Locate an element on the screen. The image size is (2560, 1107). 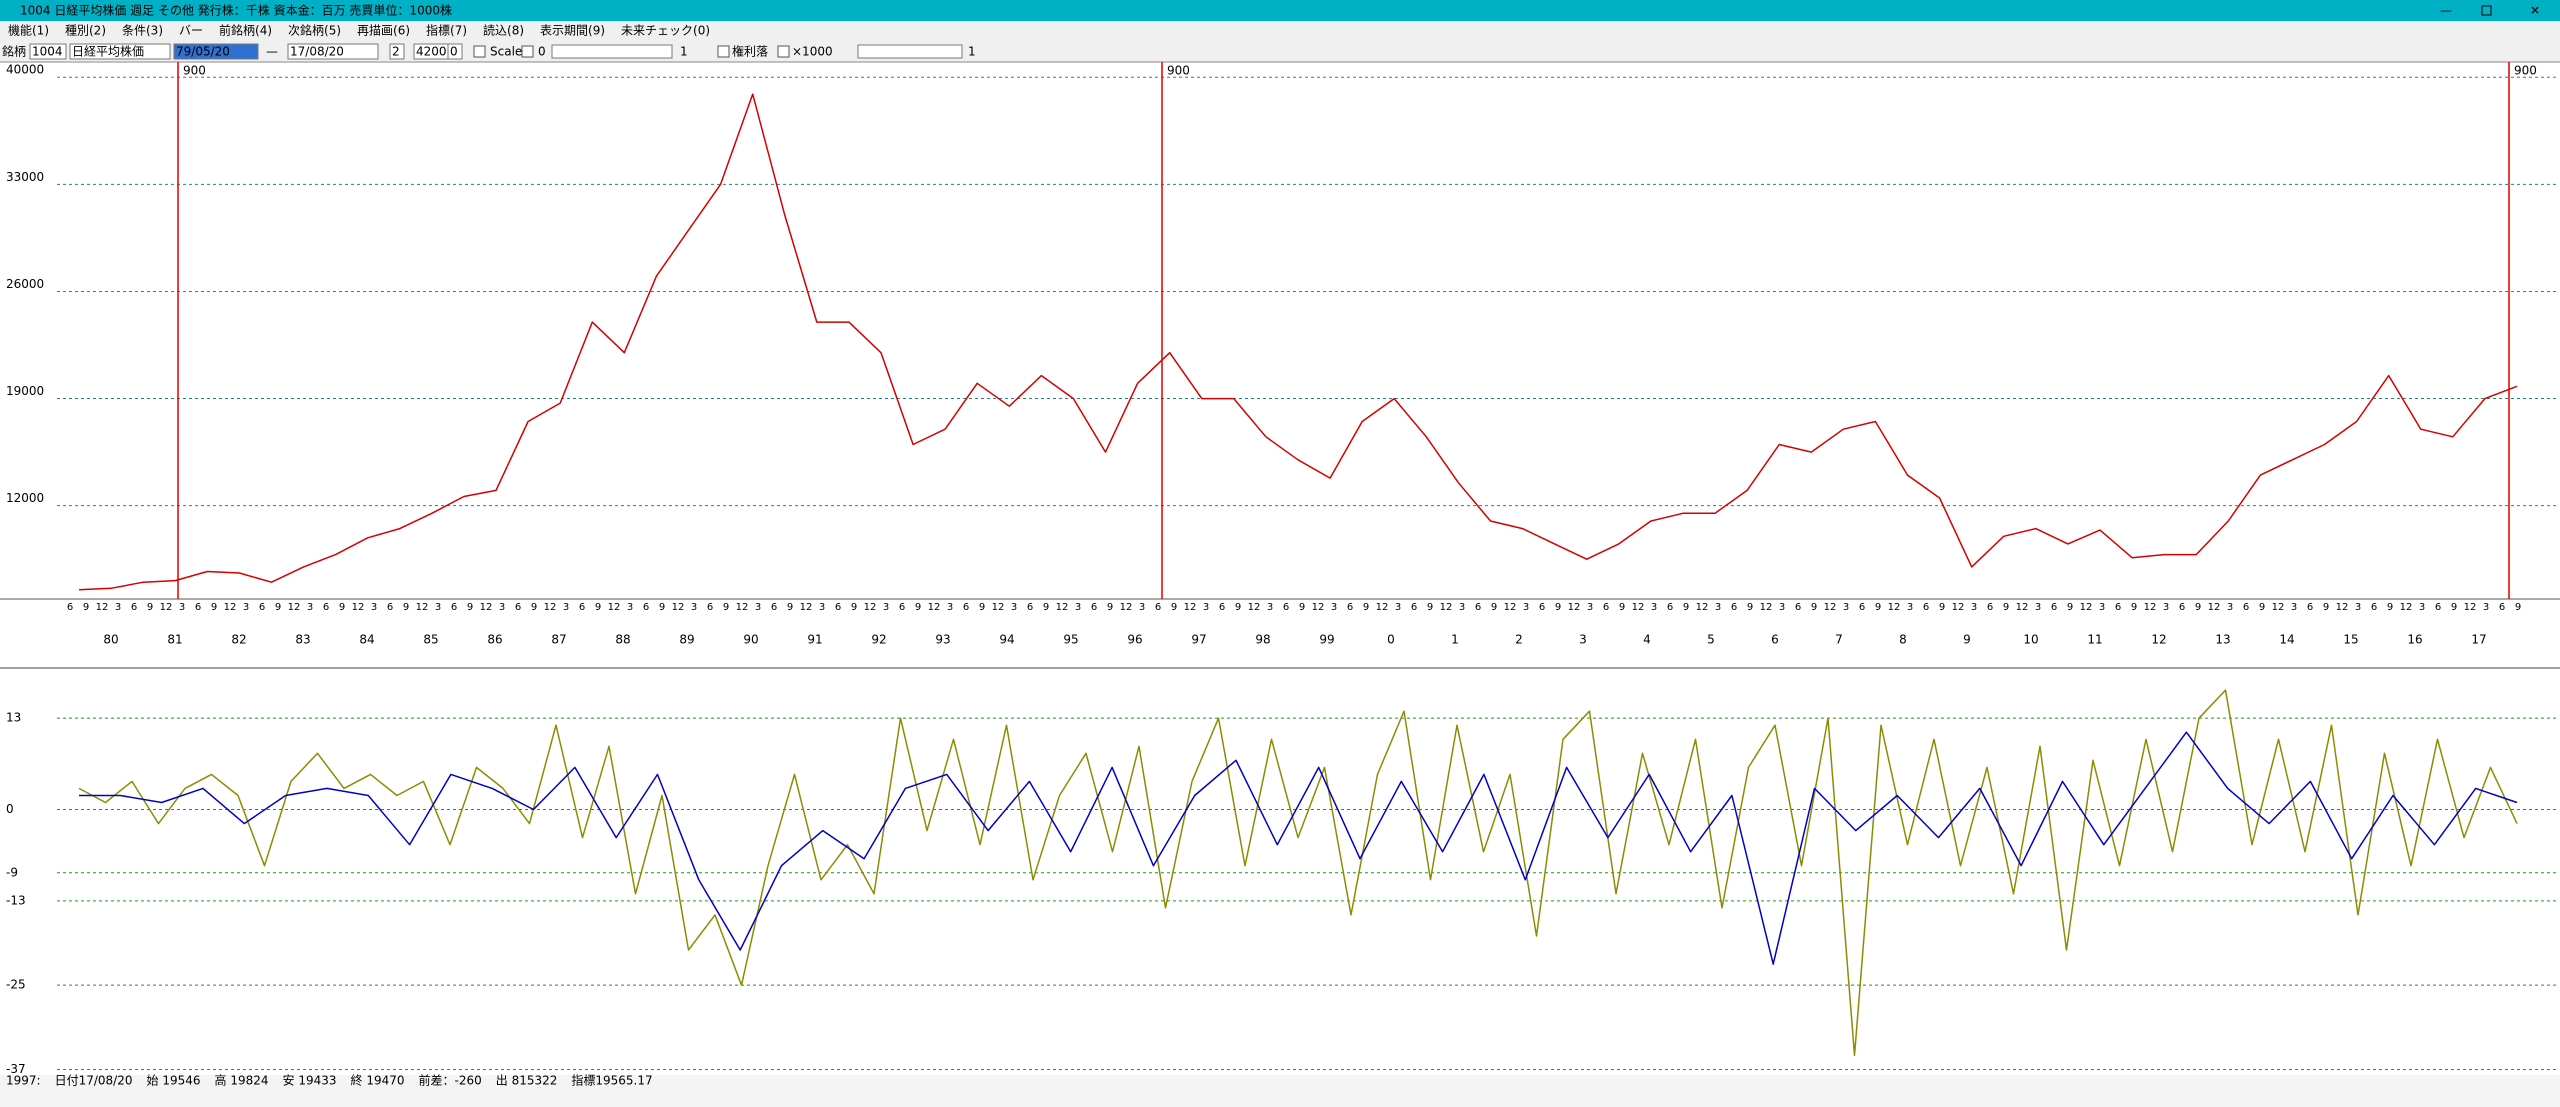
toolbar-slider2-value: 1 is located at coordinates (972, 52).